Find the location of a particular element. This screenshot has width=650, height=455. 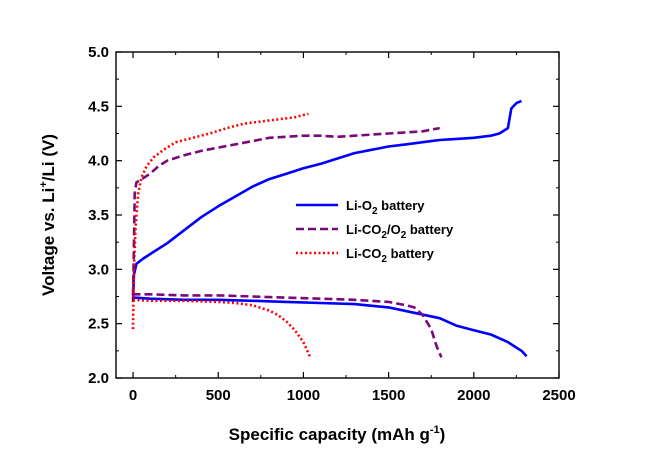

series-2-discharge-line is located at coordinates (287, 325).